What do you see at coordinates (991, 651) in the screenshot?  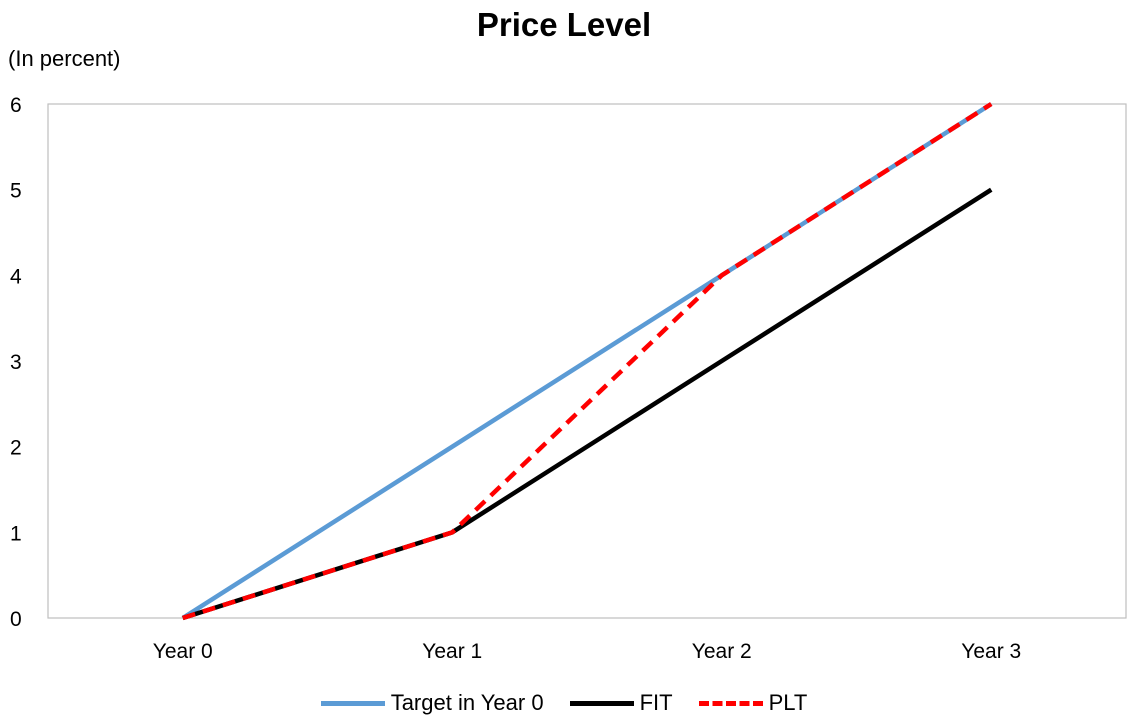 I see `x-tick-label: Year 3` at bounding box center [991, 651].